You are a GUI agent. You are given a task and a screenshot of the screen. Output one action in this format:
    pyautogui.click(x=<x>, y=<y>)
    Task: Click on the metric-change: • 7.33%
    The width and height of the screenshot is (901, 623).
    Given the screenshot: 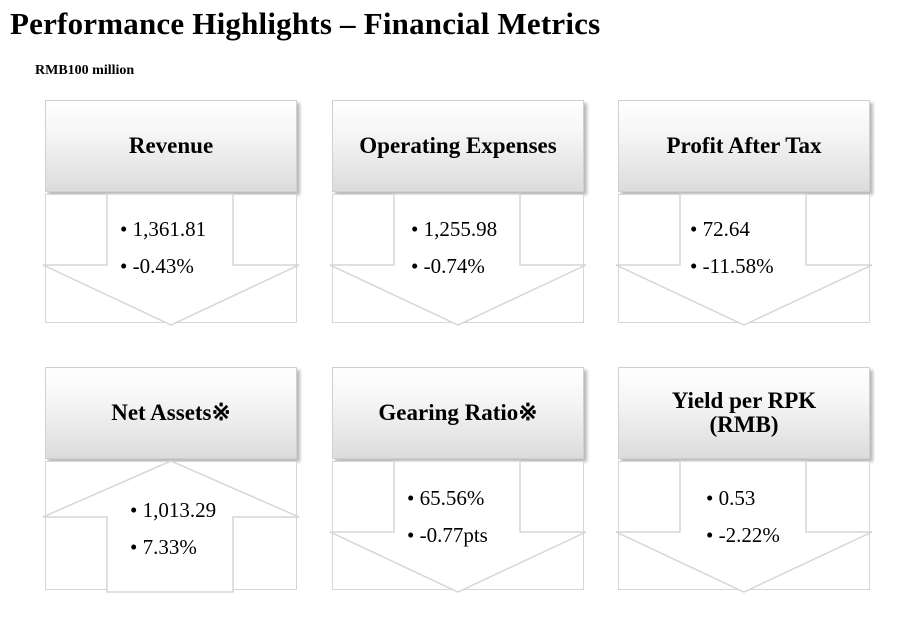 What is the action you would take?
    pyautogui.click(x=163, y=547)
    